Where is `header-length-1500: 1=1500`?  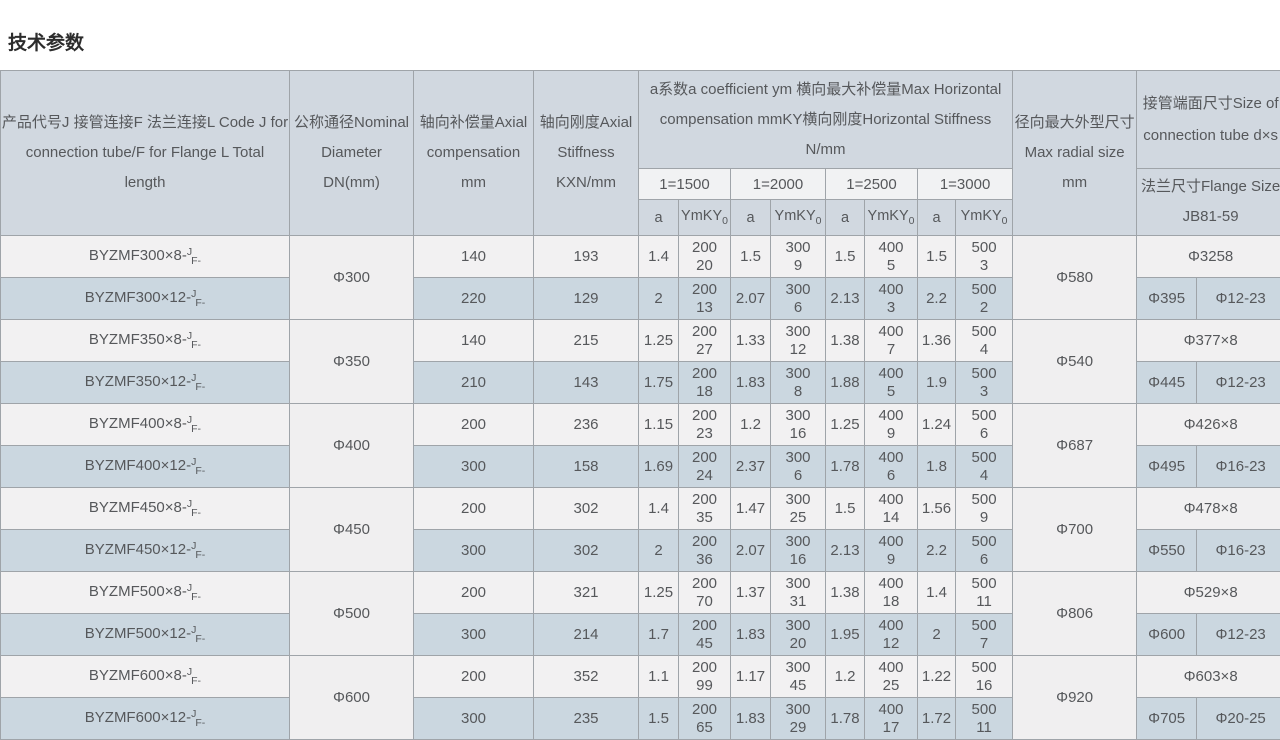 header-length-1500: 1=1500 is located at coordinates (685, 184).